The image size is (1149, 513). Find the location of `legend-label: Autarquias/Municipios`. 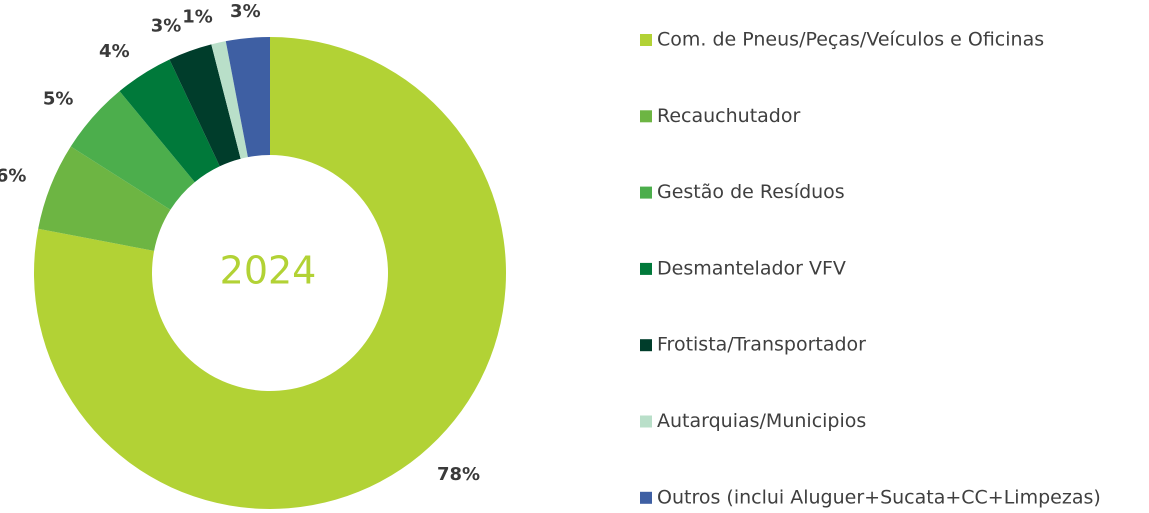

legend-label: Autarquias/Municipios is located at coordinates (761, 421).